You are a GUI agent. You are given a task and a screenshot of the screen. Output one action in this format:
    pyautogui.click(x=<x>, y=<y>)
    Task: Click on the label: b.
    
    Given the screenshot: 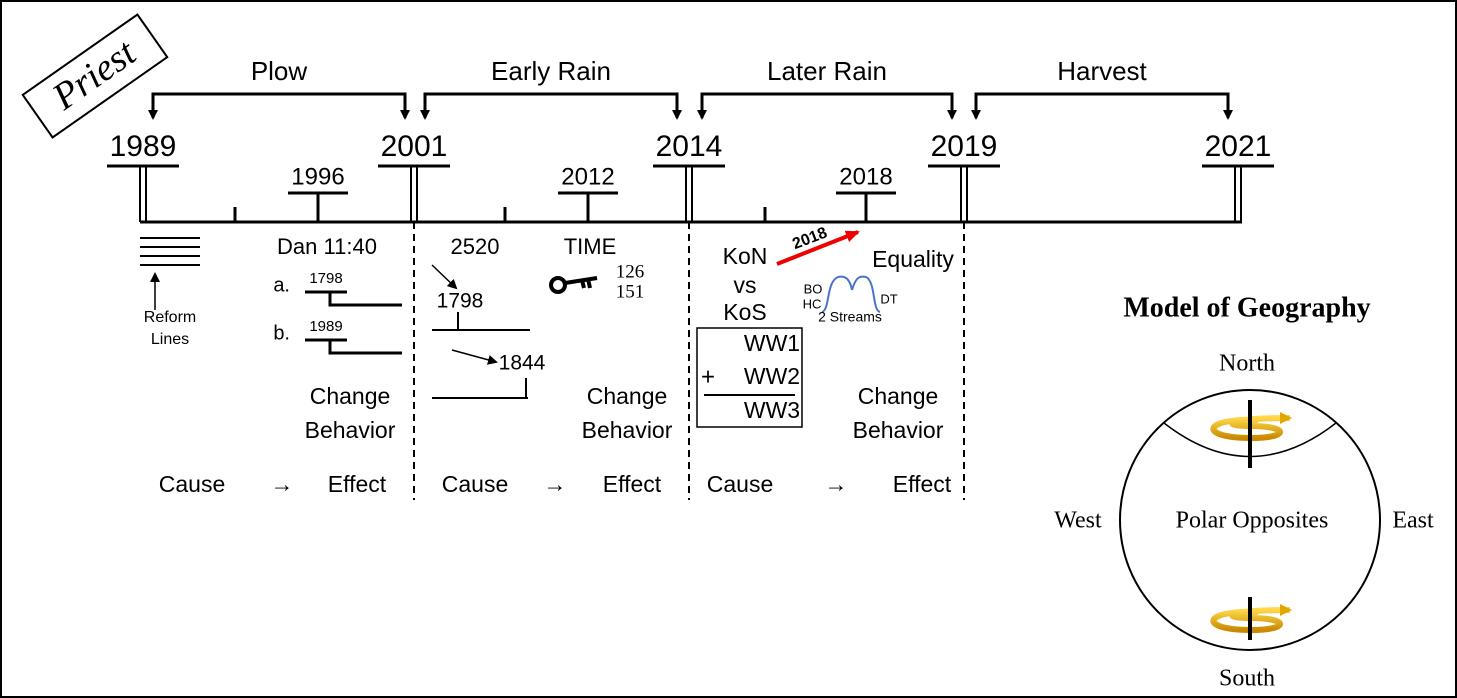 What is the action you would take?
    pyautogui.click(x=281, y=333)
    